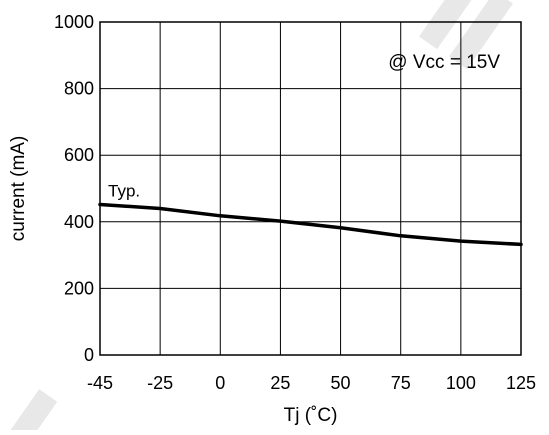  What do you see at coordinates (401, 383) in the screenshot?
I see `x-tick-label: 75` at bounding box center [401, 383].